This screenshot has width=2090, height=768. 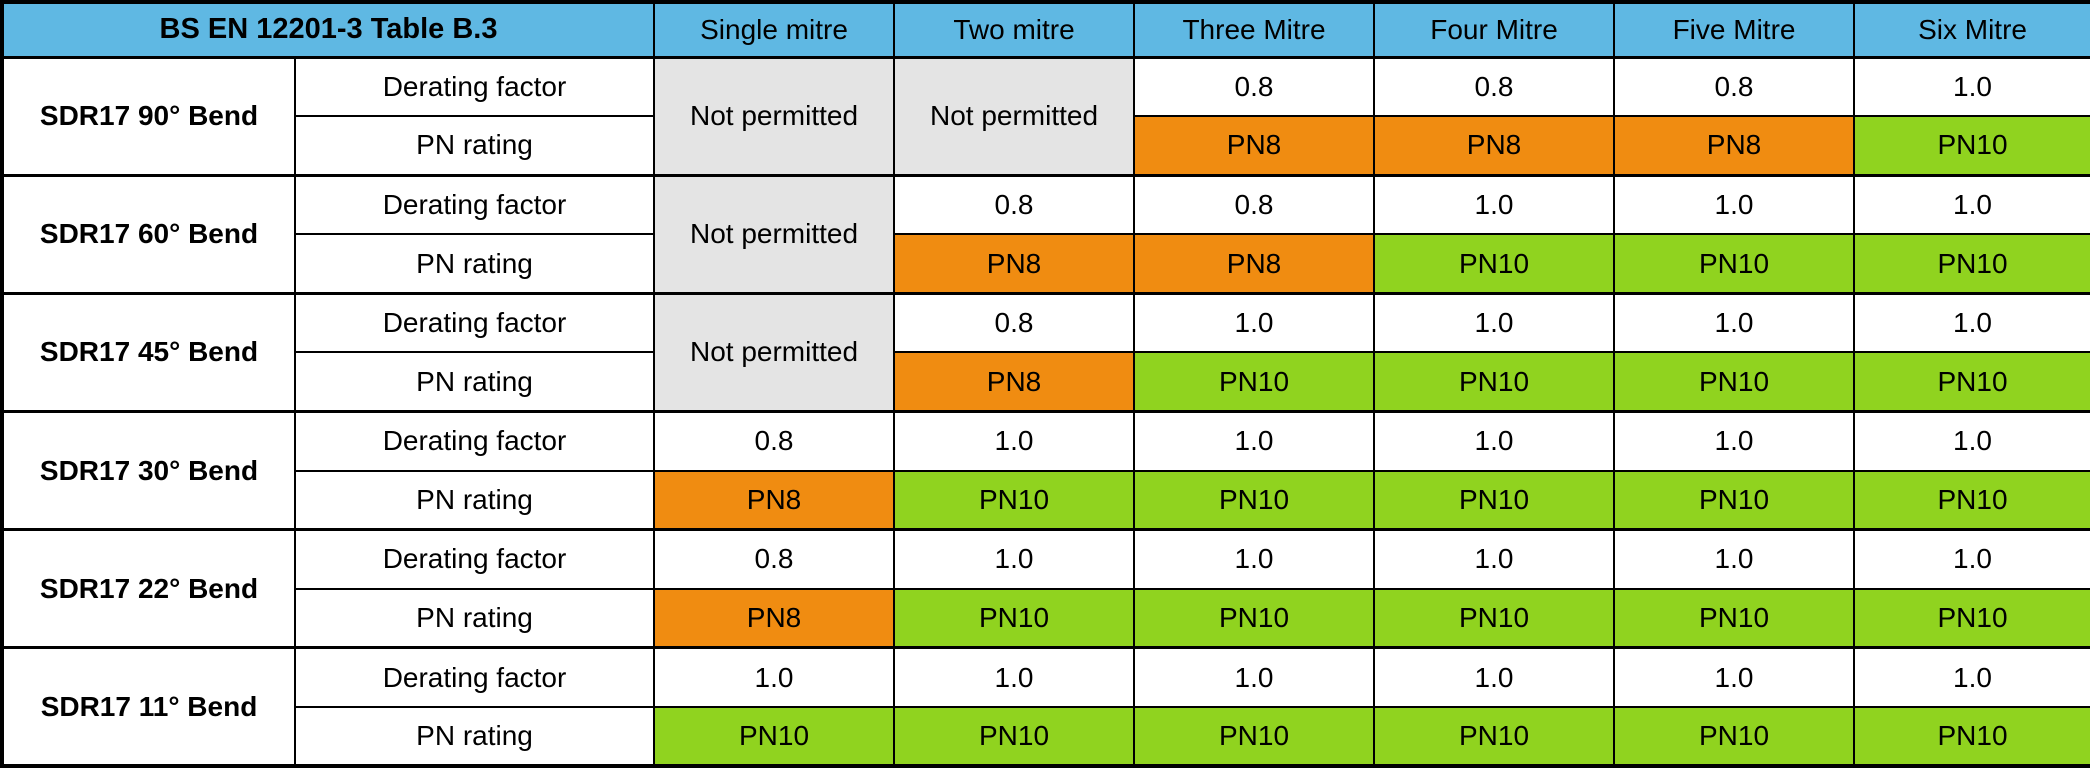 What do you see at coordinates (148, 470) in the screenshot?
I see `bend-label: SDR17 30° Bend` at bounding box center [148, 470].